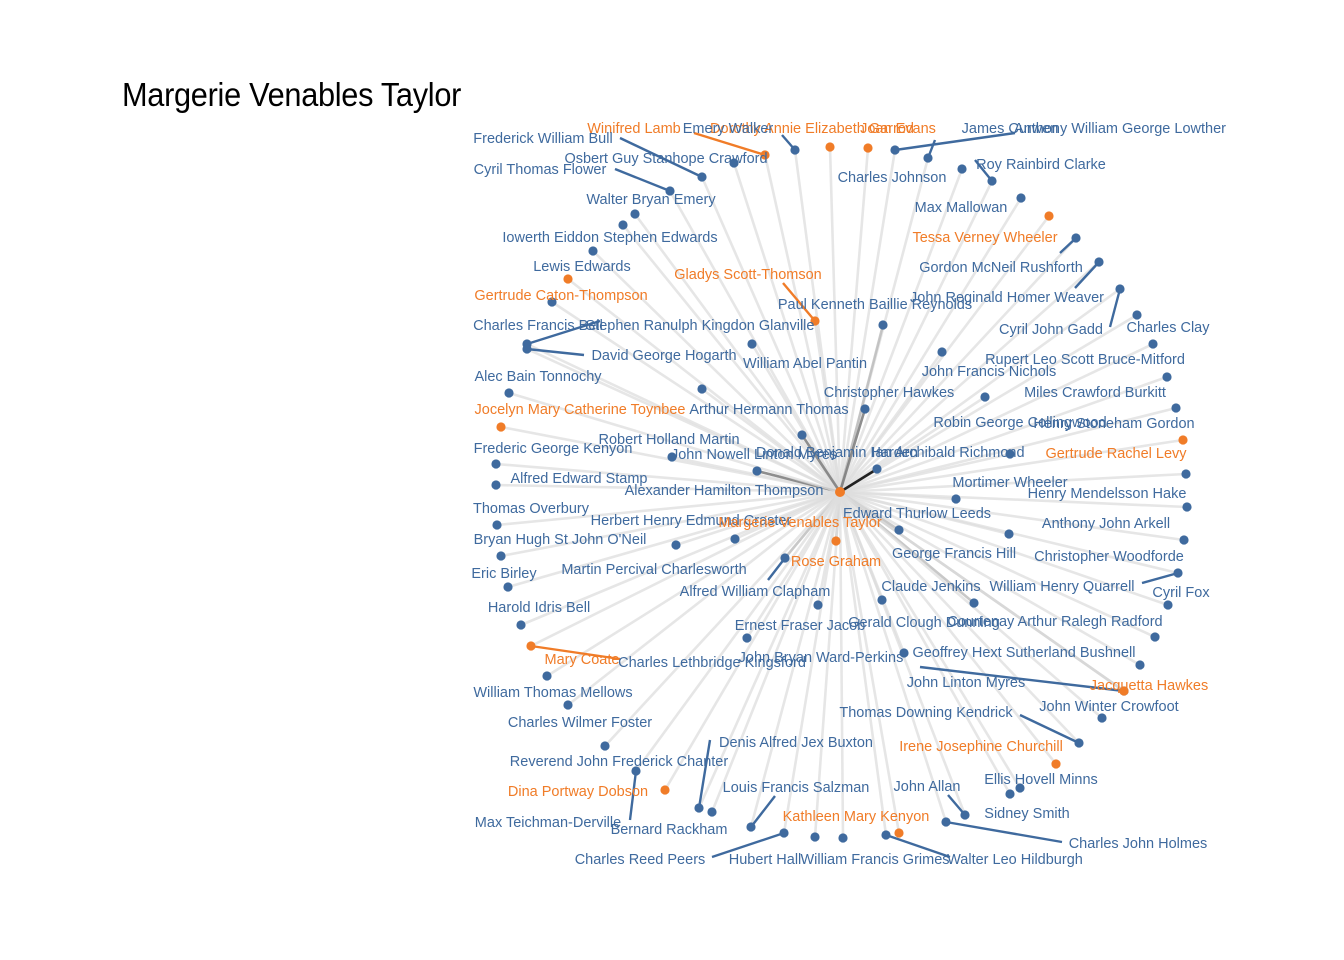  What do you see at coordinates (965, 815) in the screenshot?
I see `node-john-allan` at bounding box center [965, 815].